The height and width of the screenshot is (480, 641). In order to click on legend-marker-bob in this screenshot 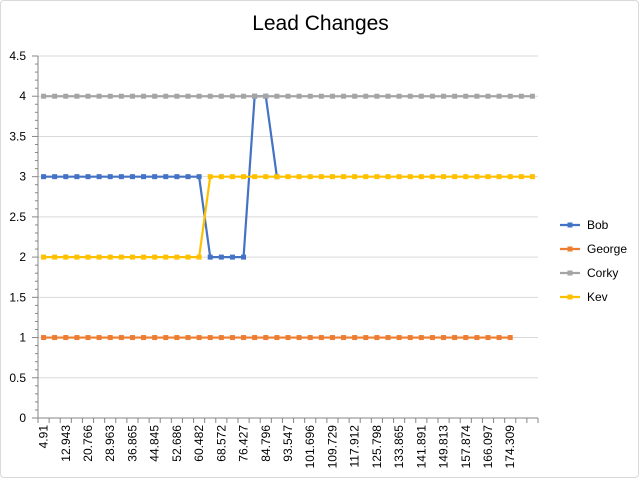, I will do `click(570, 225)`.